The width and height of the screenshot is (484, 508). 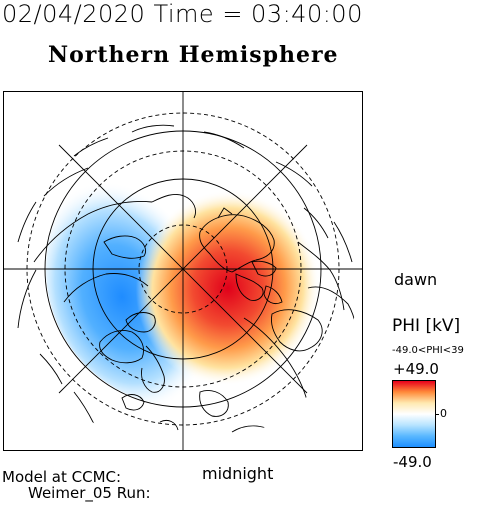 What do you see at coordinates (238, 473) in the screenshot?
I see `midnight-label: midnight` at bounding box center [238, 473].